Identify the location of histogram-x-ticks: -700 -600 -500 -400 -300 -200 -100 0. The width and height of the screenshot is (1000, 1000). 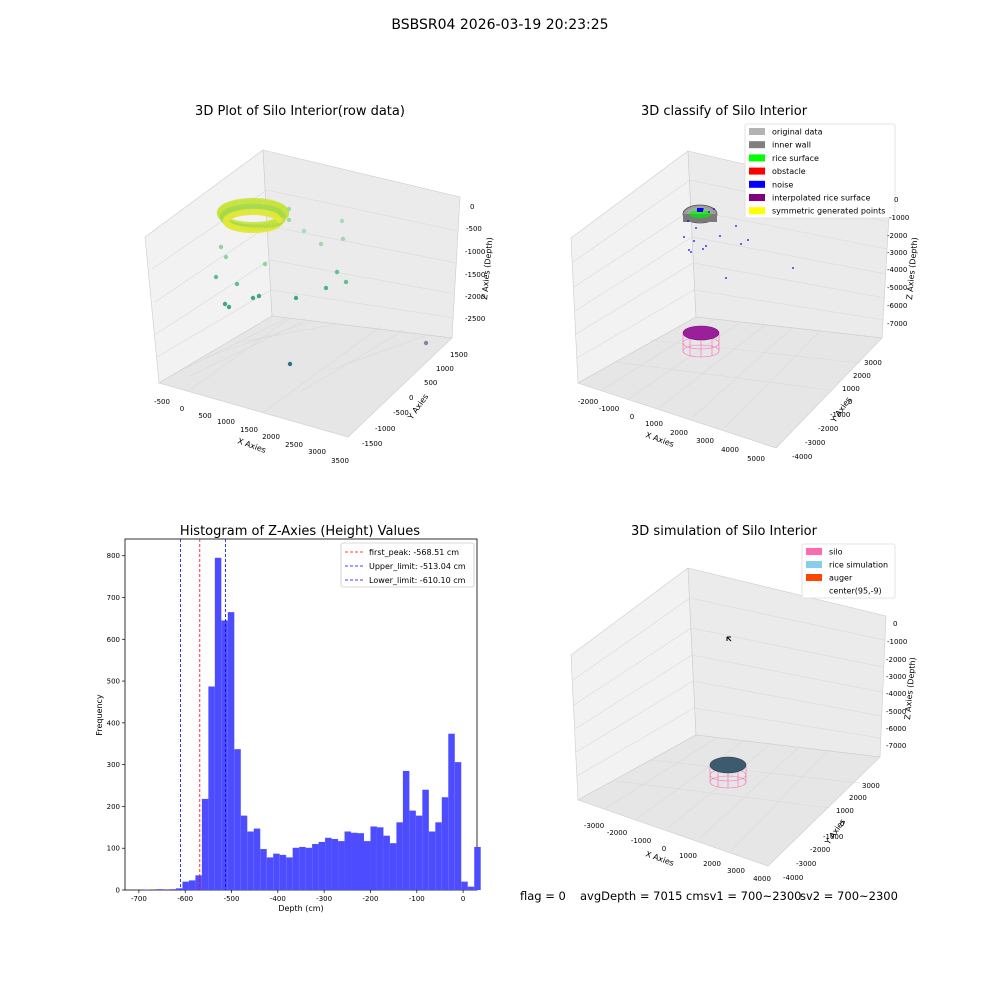
(298, 896).